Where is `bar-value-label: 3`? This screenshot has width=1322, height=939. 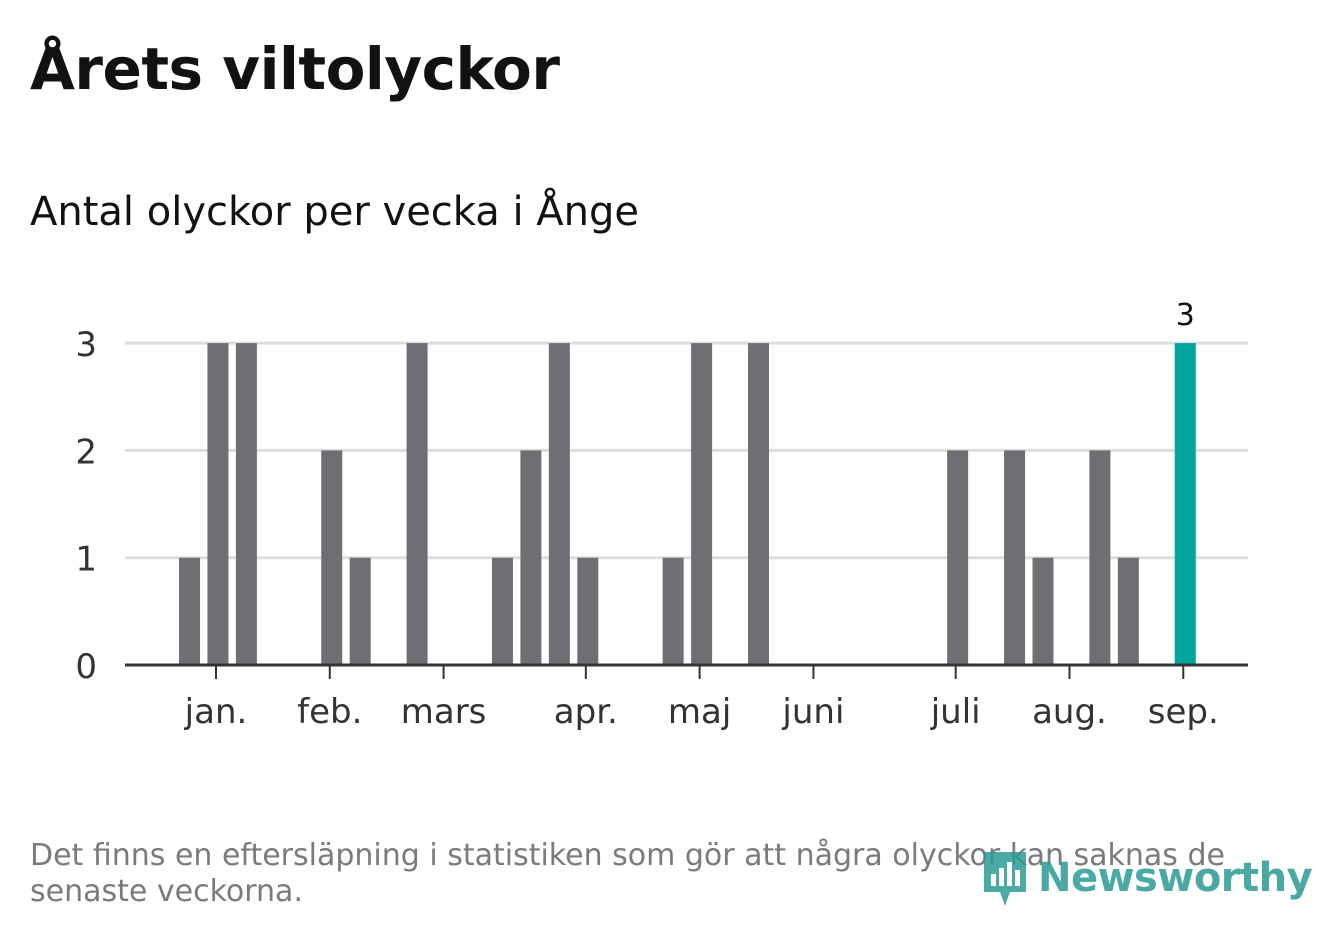 bar-value-label: 3 is located at coordinates (1185, 315).